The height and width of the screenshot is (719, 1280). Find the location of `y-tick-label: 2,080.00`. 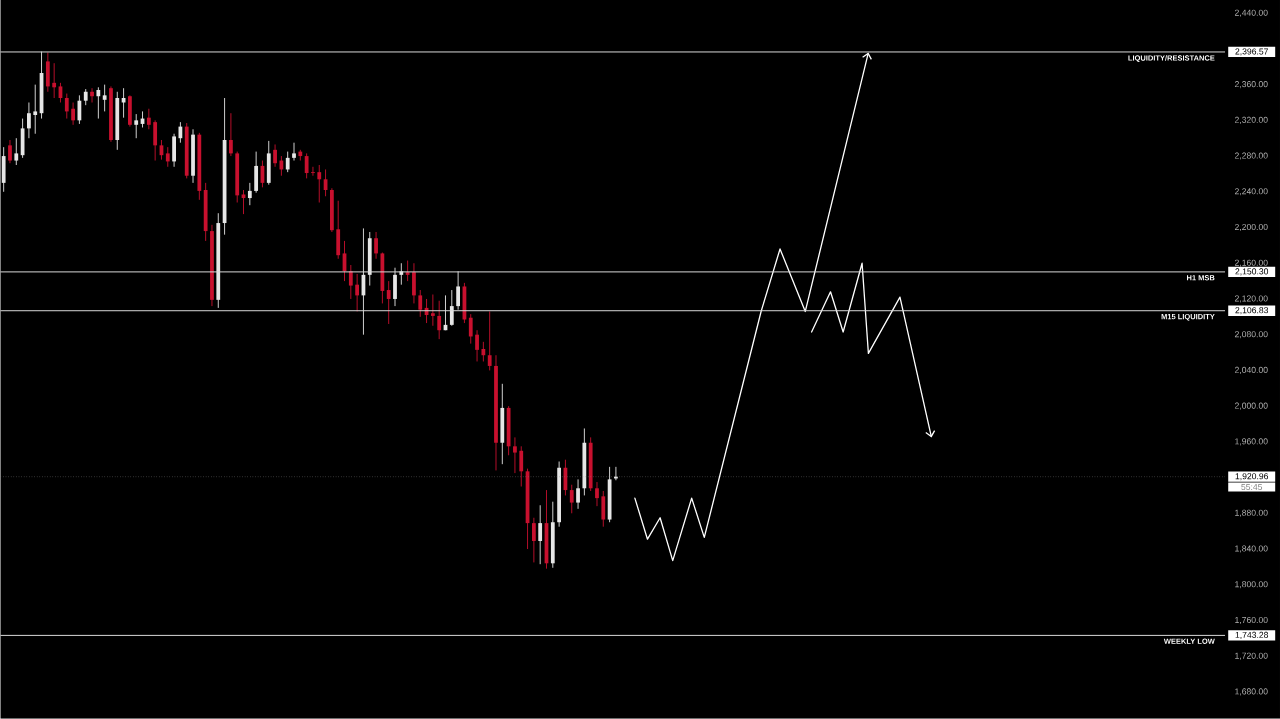

y-tick-label: 2,080.00 is located at coordinates (1251, 335).